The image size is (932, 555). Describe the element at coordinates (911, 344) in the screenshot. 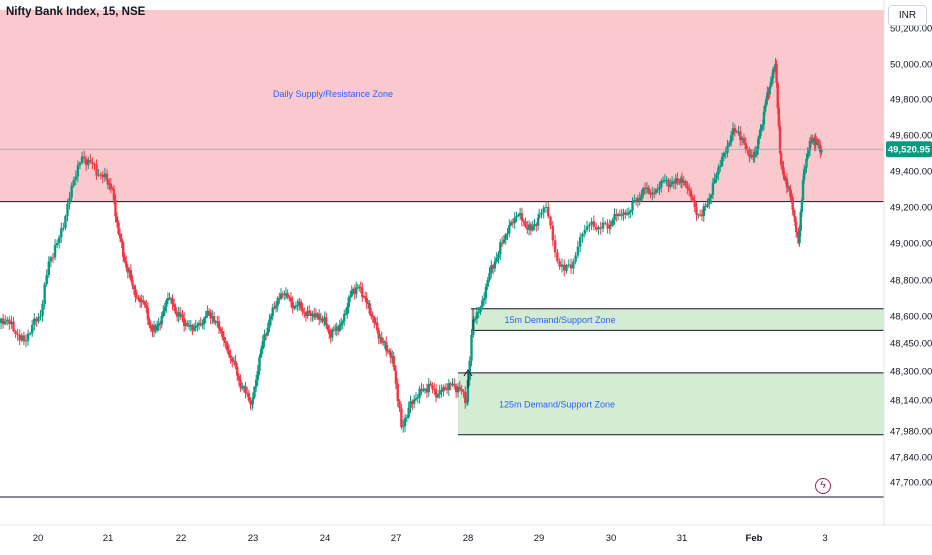

I see `price-tick-label: 48,450.00` at that location.